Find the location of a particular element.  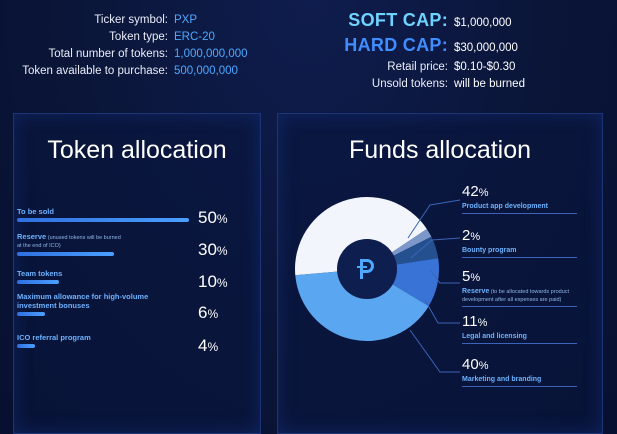

total-tokens-value: 1,000,000,000 is located at coordinates (211, 54).